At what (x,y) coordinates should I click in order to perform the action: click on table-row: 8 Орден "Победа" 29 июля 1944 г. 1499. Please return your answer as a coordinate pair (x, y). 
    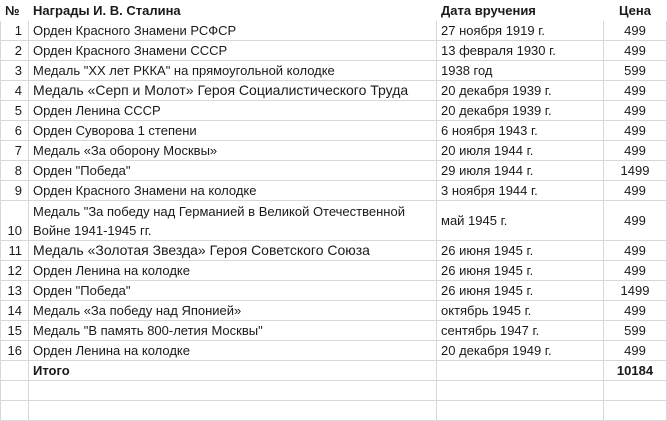
    Looking at the image, I should click on (333, 170).